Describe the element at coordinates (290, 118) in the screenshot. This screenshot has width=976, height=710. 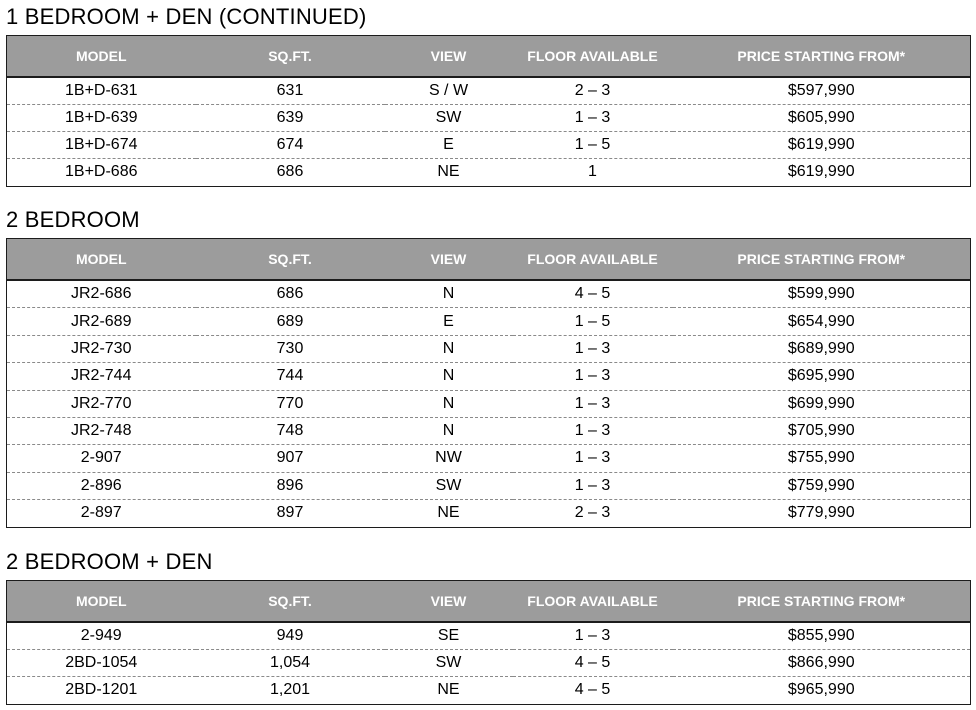
I see `cell-sqft: 639` at that location.